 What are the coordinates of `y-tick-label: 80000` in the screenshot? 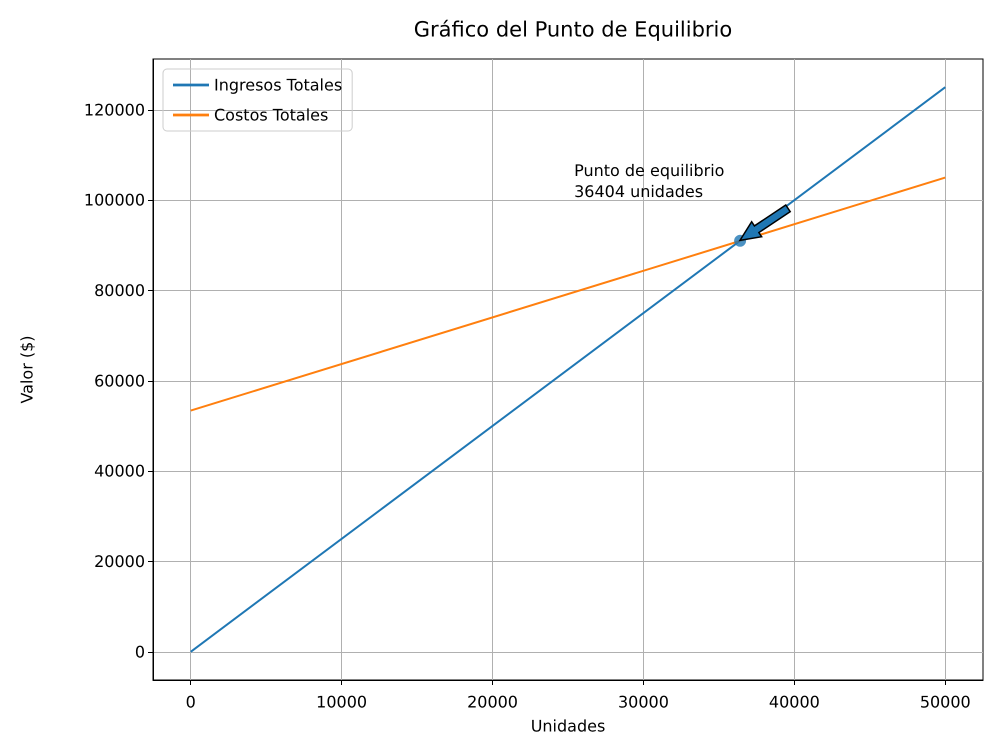 It's located at (119, 290).